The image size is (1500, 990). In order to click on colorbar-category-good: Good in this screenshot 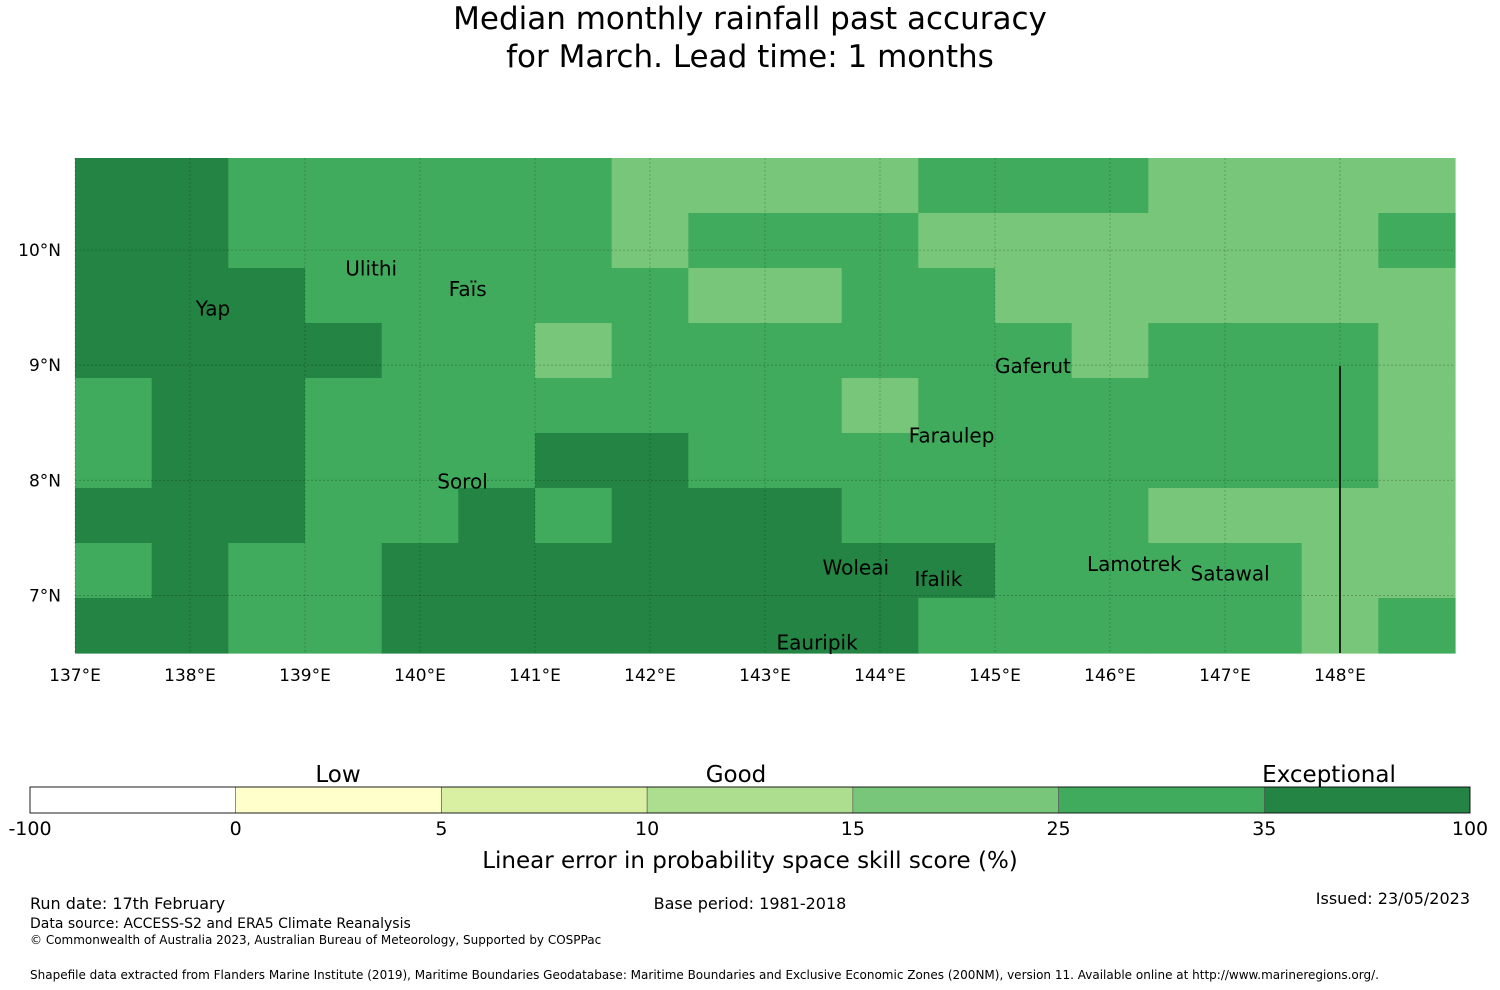, I will do `click(736, 775)`.